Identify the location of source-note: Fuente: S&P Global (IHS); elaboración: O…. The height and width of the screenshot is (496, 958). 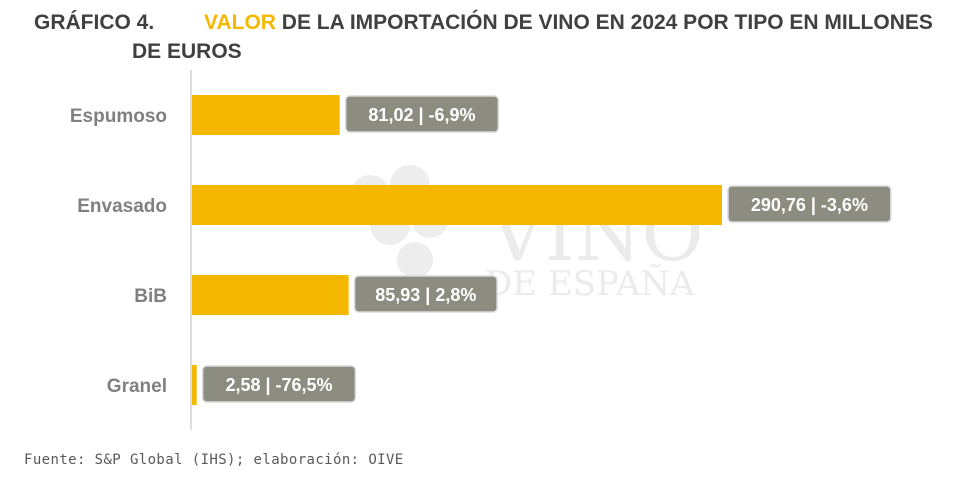
(214, 460).